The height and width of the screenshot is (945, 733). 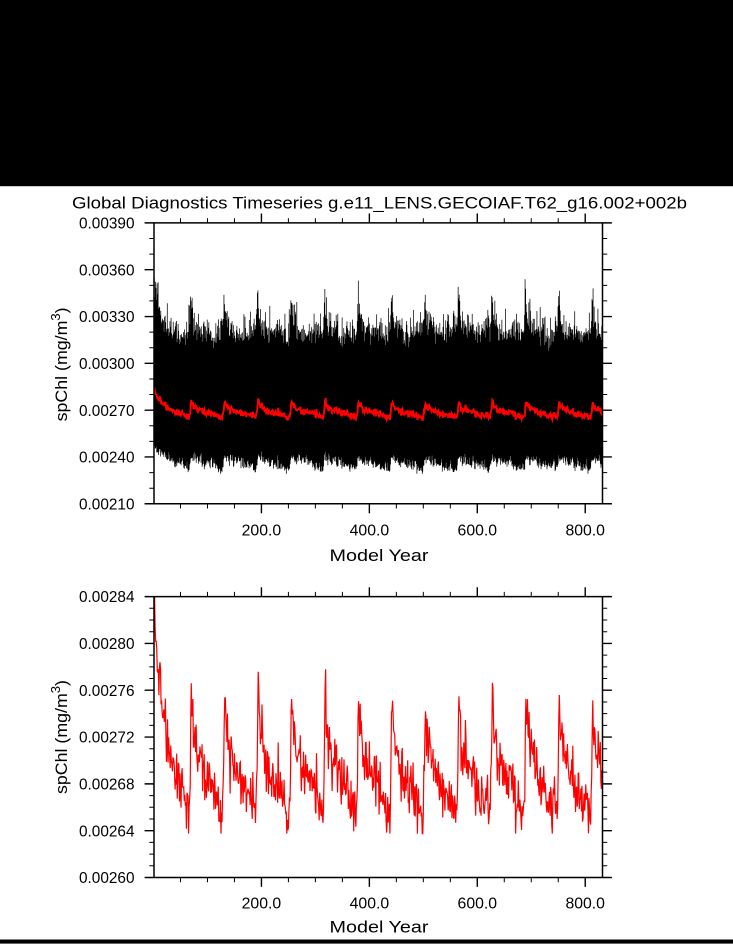 What do you see at coordinates (107, 317) in the screenshot?
I see `svg-text: 0.00330` at bounding box center [107, 317].